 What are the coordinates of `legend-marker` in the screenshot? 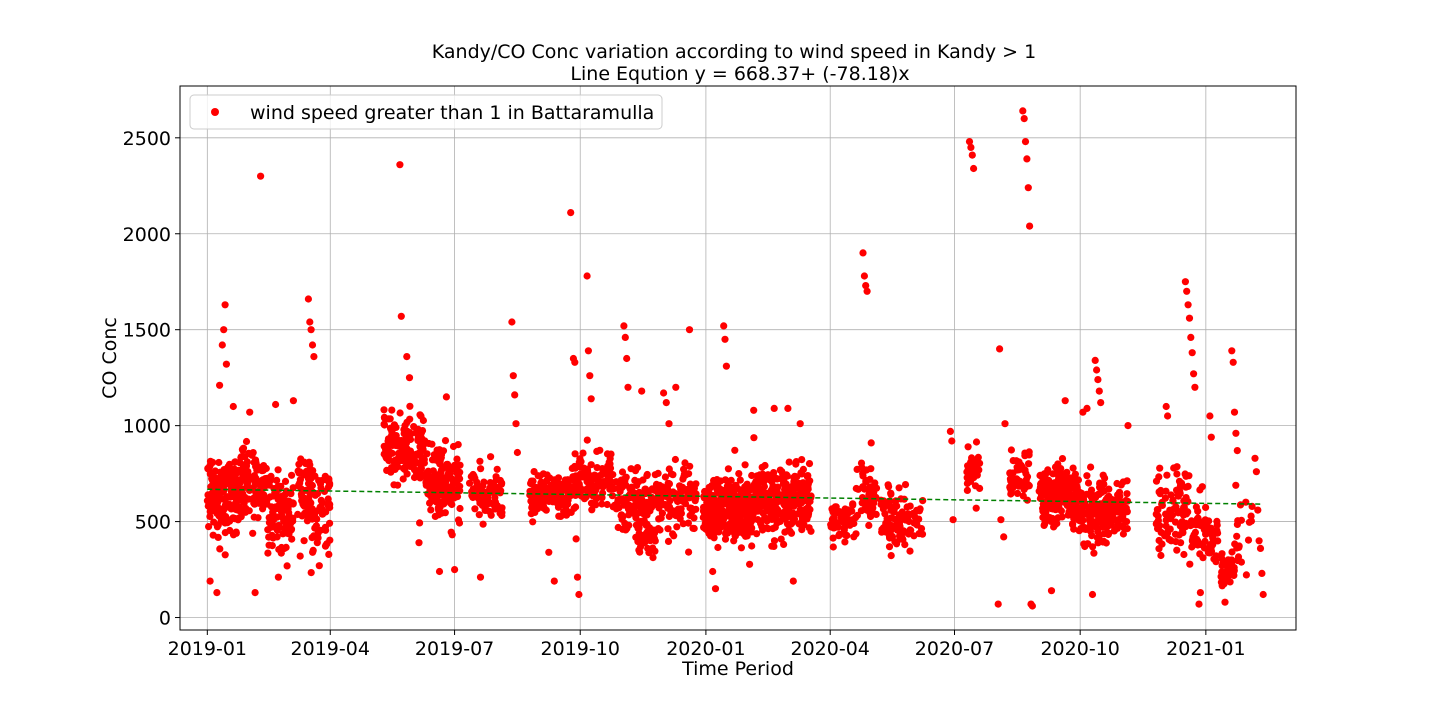 It's located at (215, 112).